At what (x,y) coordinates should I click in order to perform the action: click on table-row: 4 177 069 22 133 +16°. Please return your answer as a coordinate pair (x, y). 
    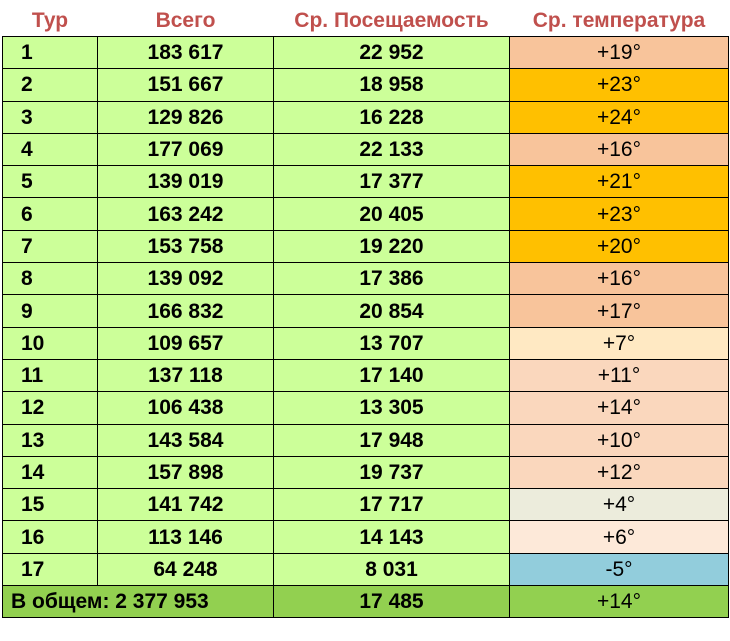
    Looking at the image, I should click on (365, 149).